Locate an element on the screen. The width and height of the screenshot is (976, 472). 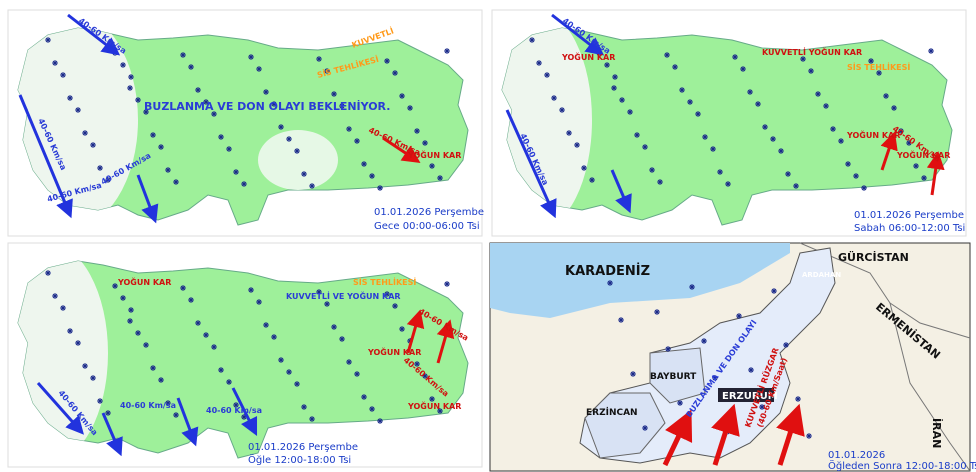
period: Gece 00:00-06:00 Tsi is located at coordinates (427, 226).